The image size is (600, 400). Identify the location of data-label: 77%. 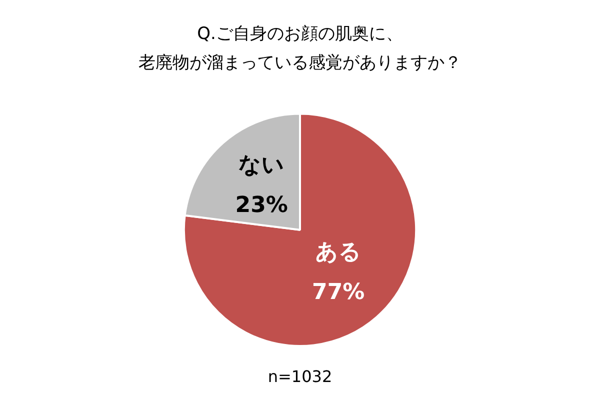
(338, 293).